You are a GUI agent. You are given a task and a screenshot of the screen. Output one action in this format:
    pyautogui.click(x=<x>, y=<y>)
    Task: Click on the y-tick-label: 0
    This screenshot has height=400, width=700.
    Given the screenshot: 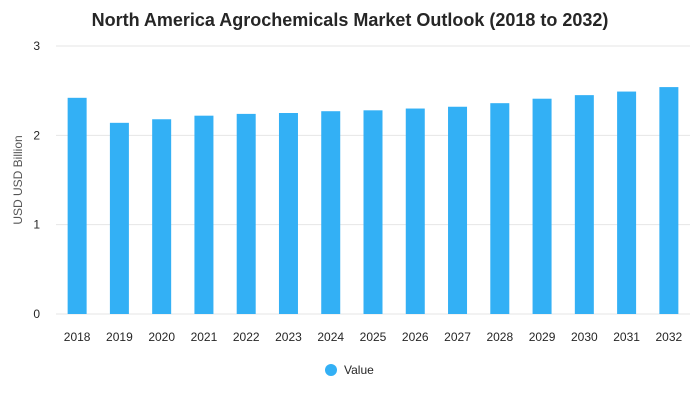 What is the action you would take?
    pyautogui.click(x=36, y=314)
    